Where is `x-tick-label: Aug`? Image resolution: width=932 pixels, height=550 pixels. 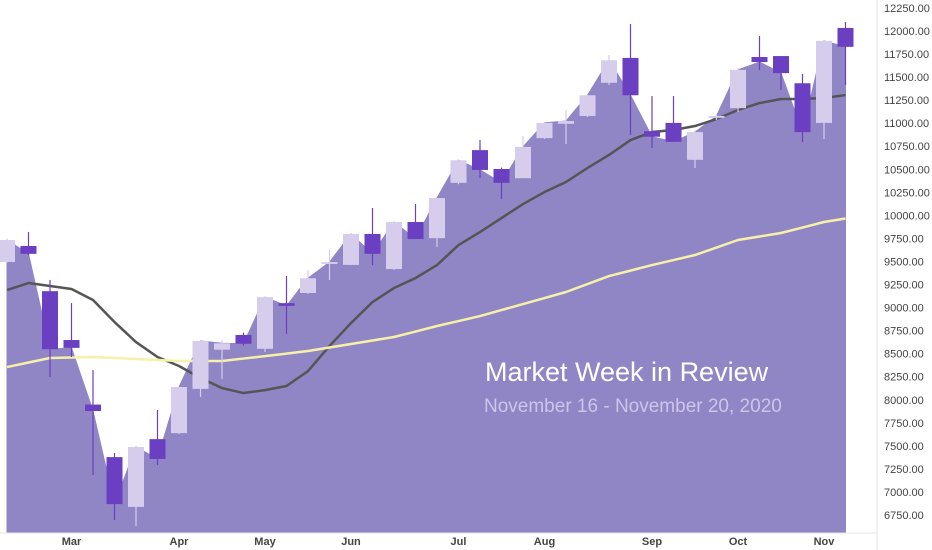
x-tick-label: Aug is located at coordinates (544, 542).